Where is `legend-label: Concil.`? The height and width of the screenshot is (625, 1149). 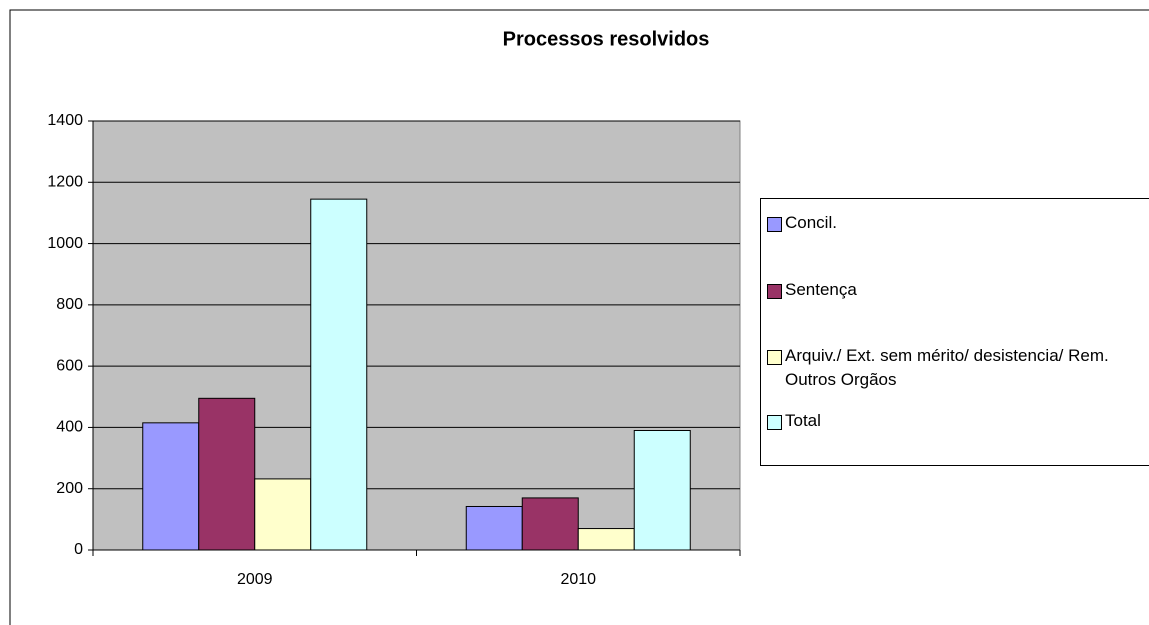
legend-label: Concil. is located at coordinates (811, 222).